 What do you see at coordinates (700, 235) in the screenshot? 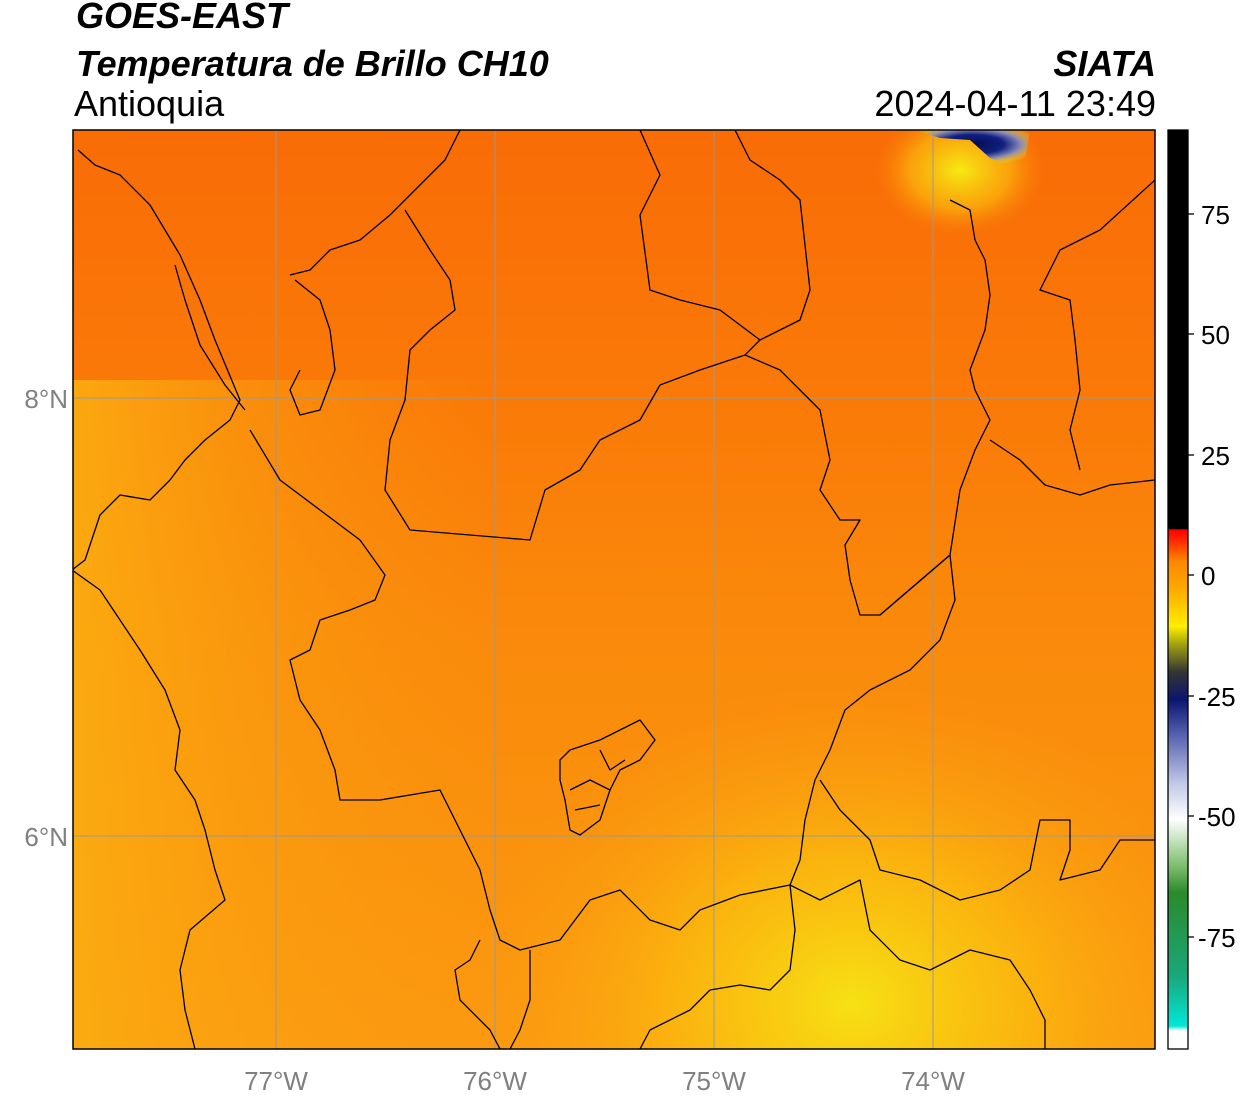
I see `border-cordoba` at bounding box center [700, 235].